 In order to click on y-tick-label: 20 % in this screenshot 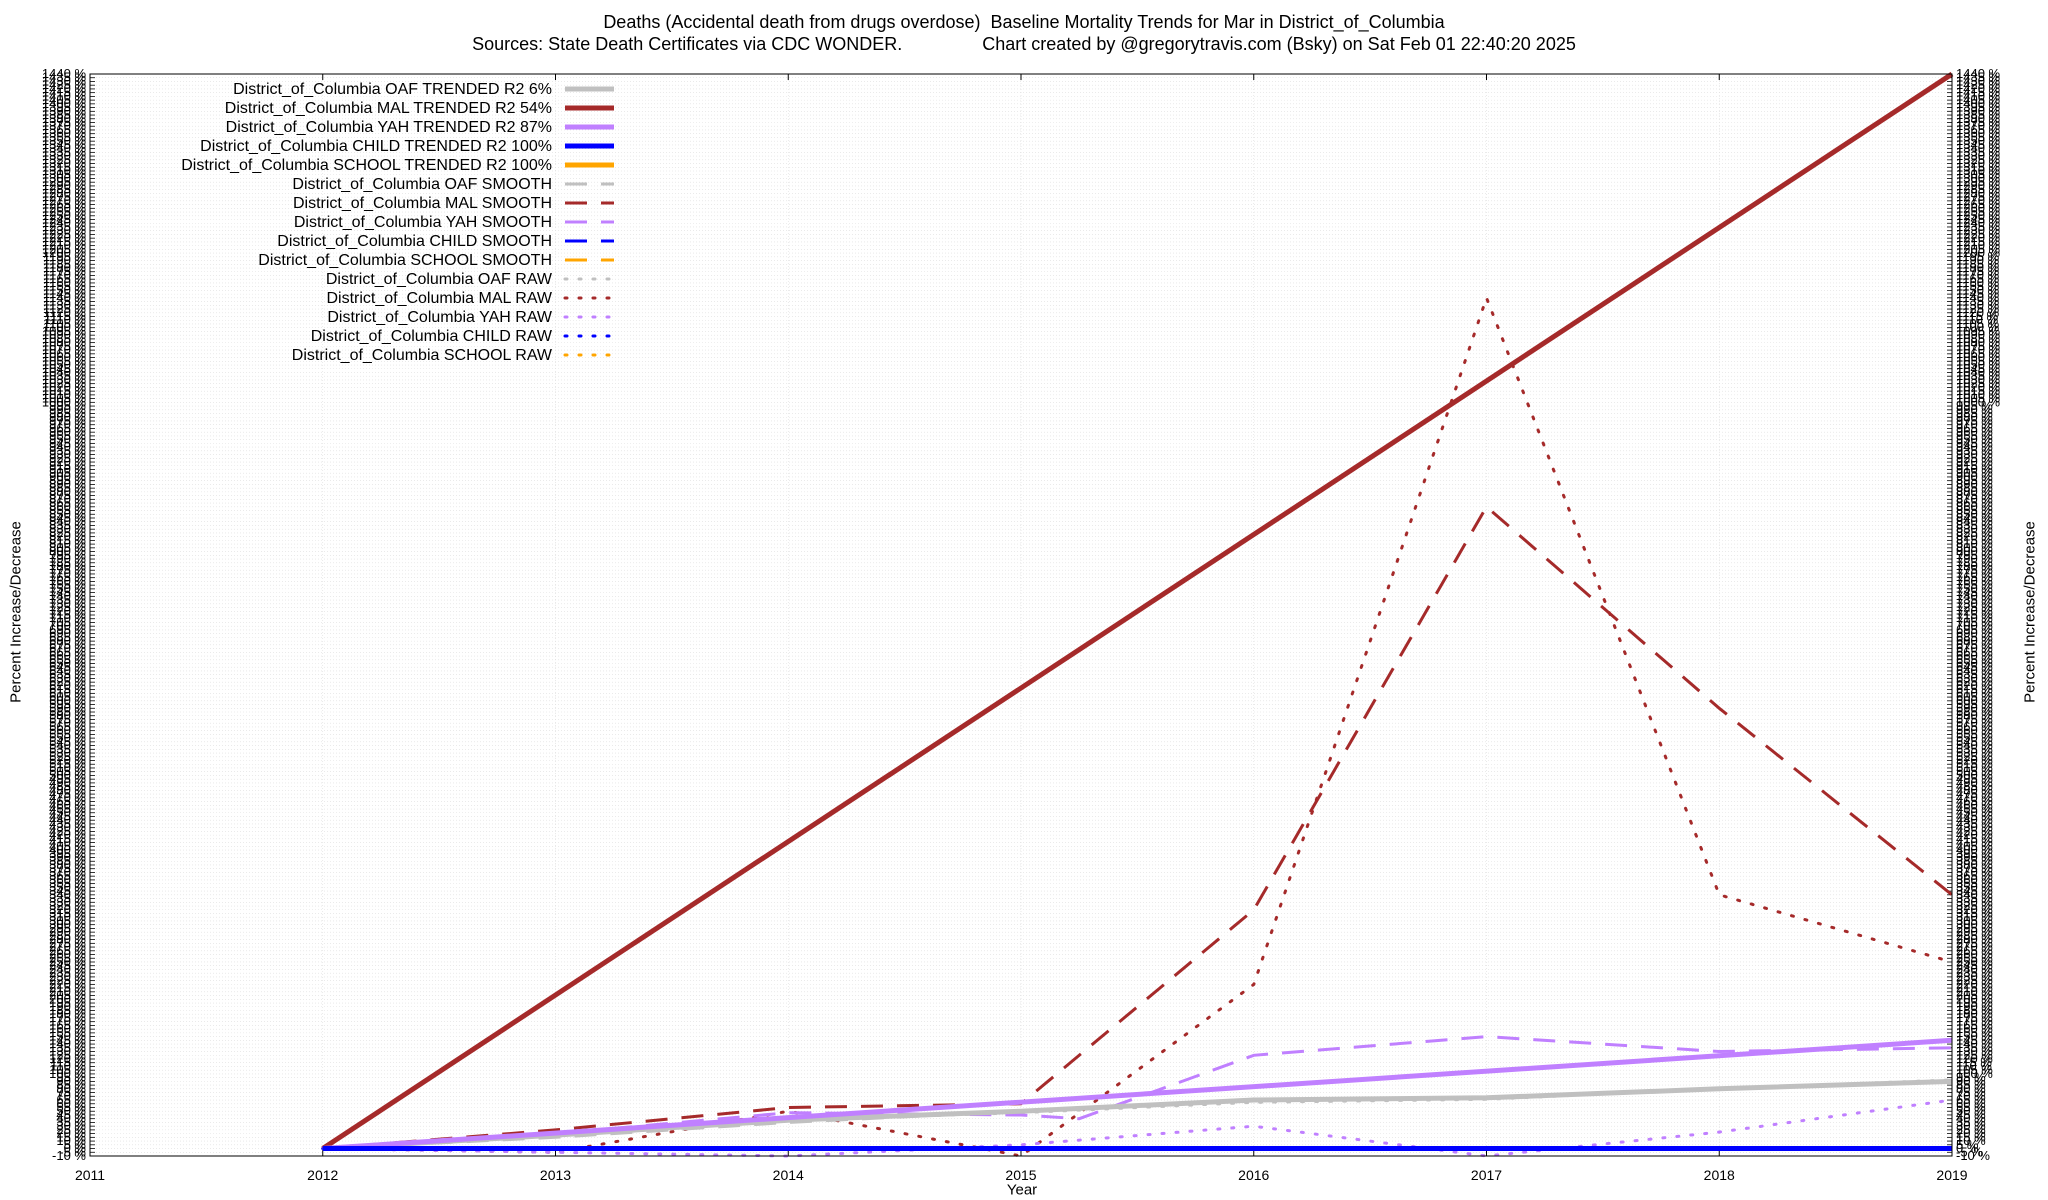, I will do `click(71, 1133)`.